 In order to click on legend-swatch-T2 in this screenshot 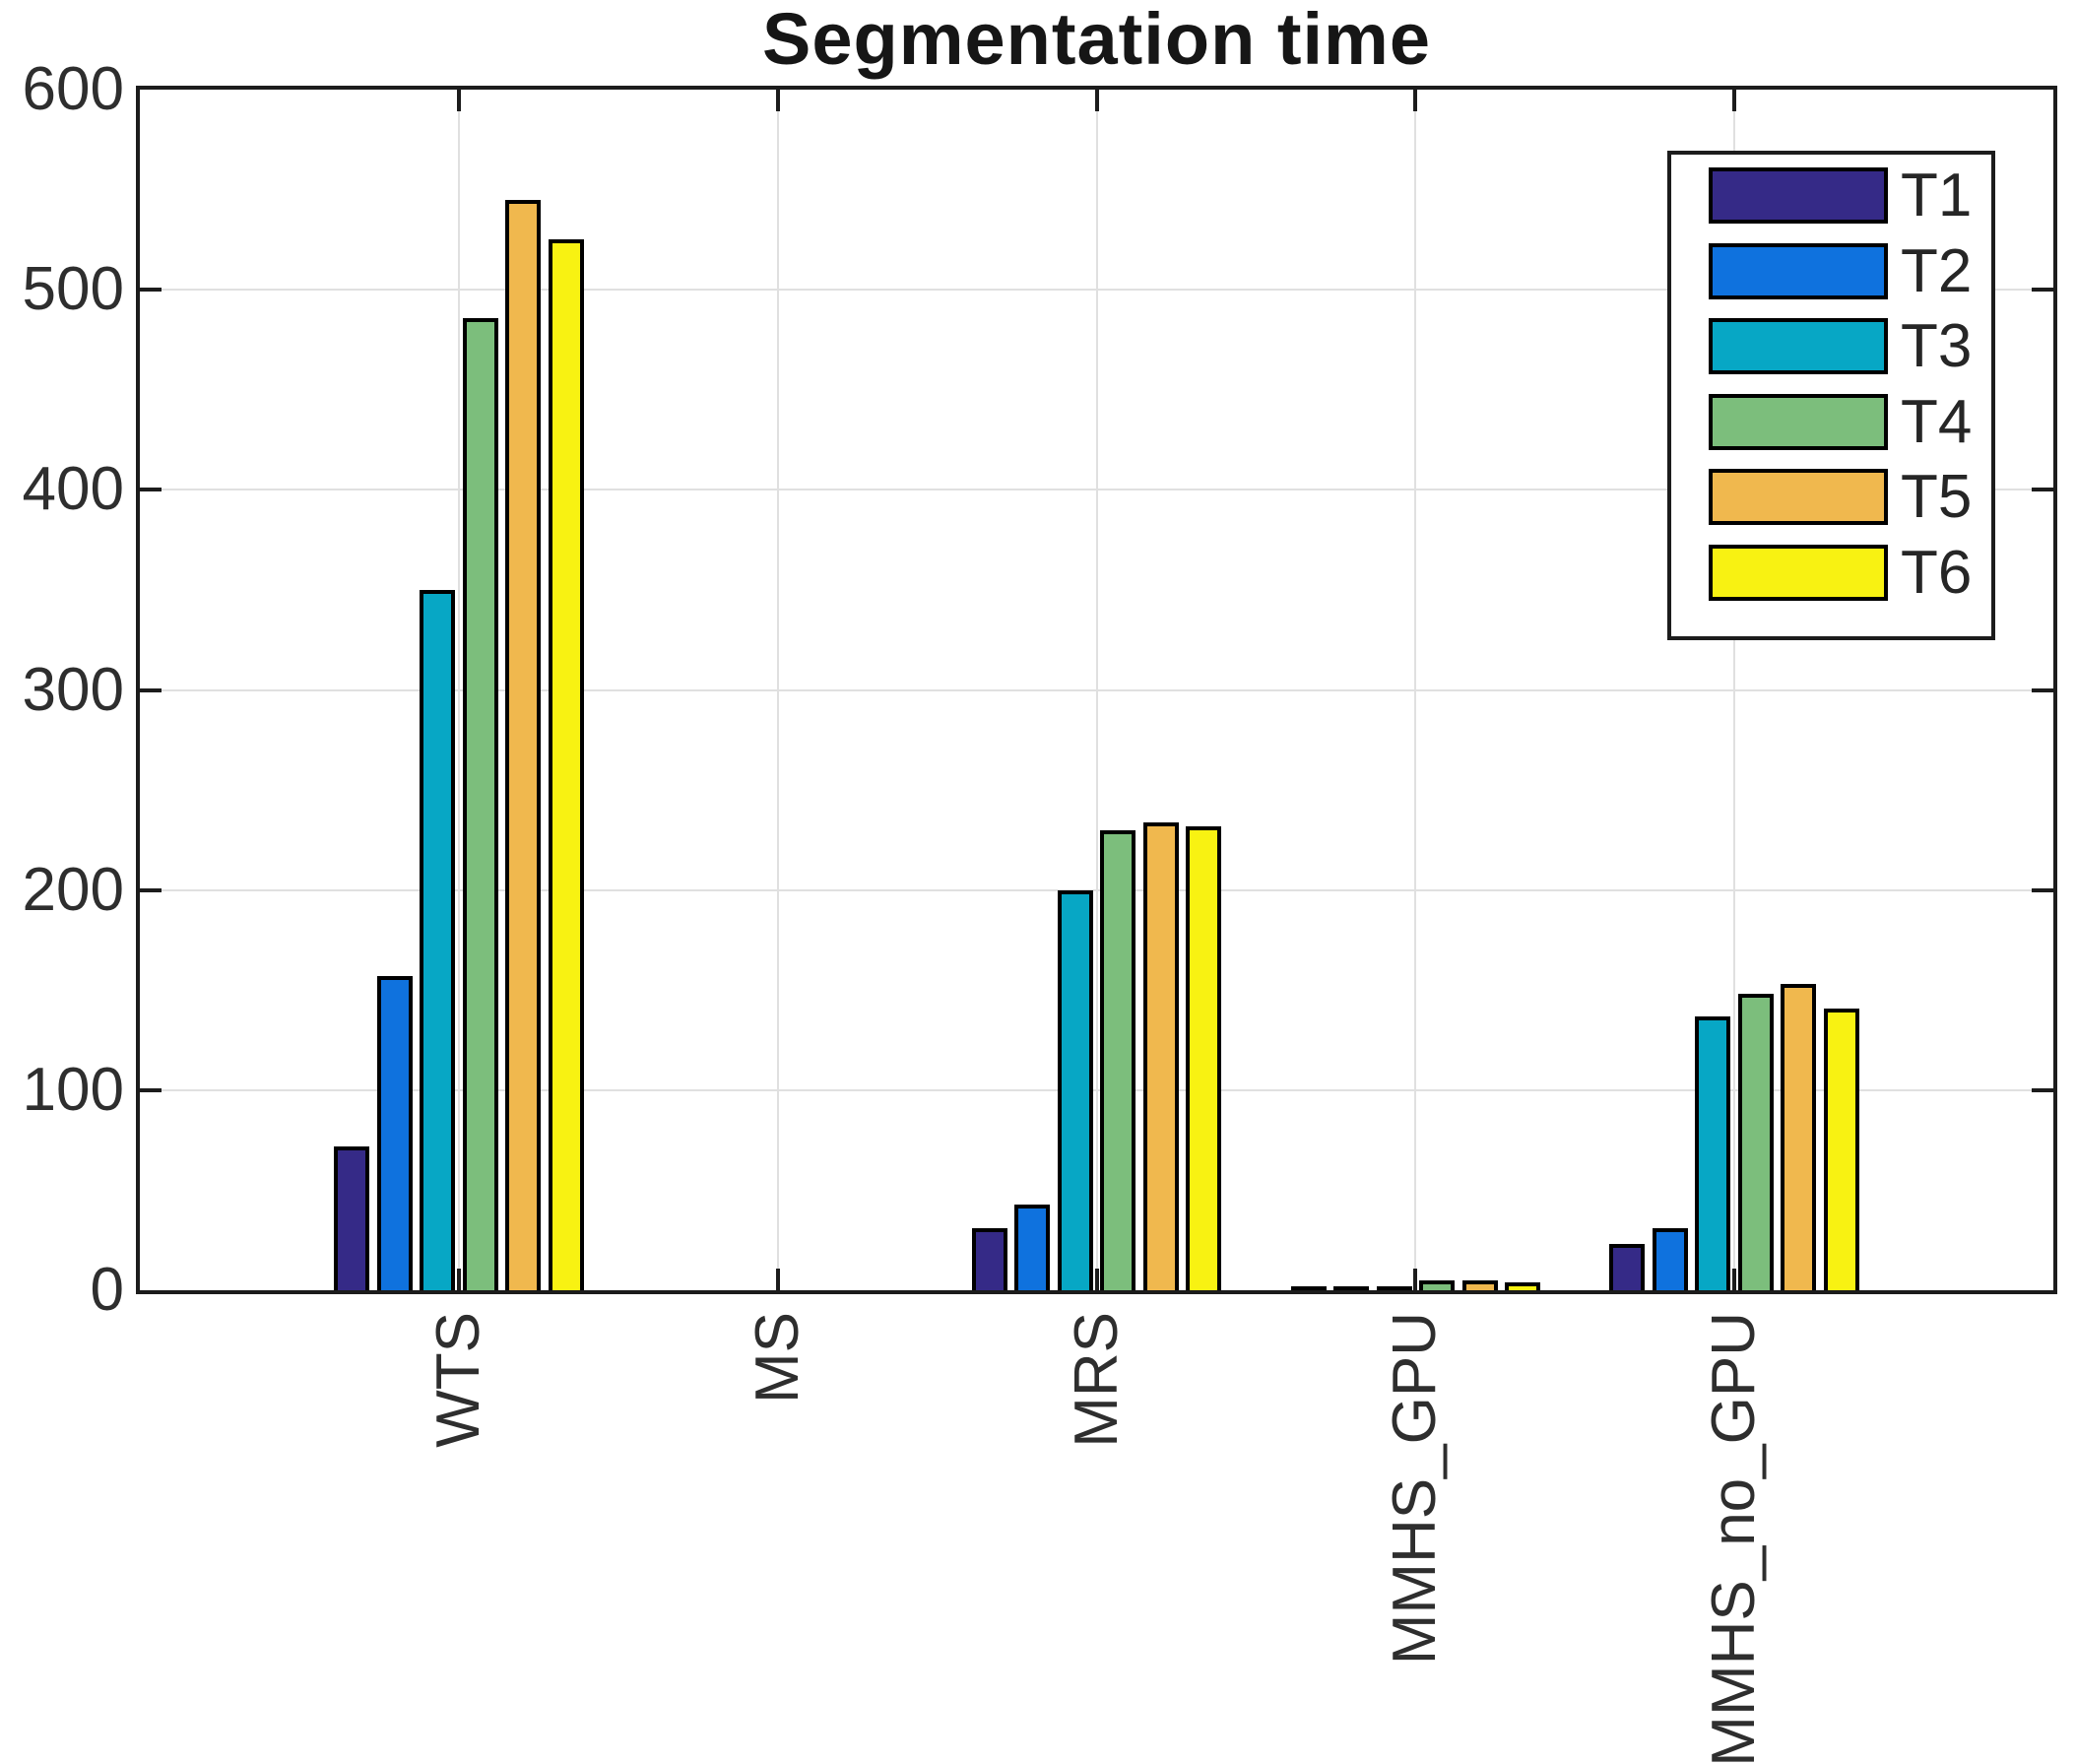, I will do `click(1798, 271)`.